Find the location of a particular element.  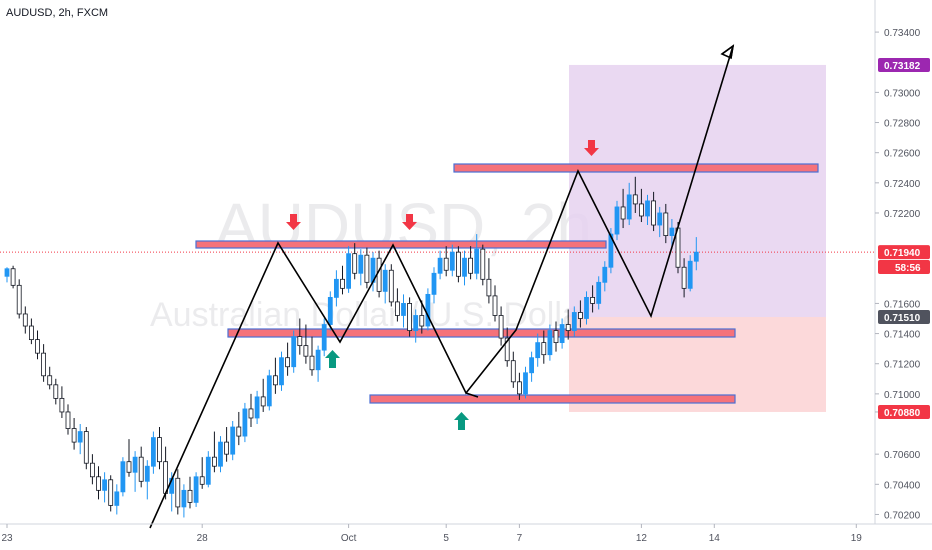

time-tick-label: 7 is located at coordinates (520, 538).